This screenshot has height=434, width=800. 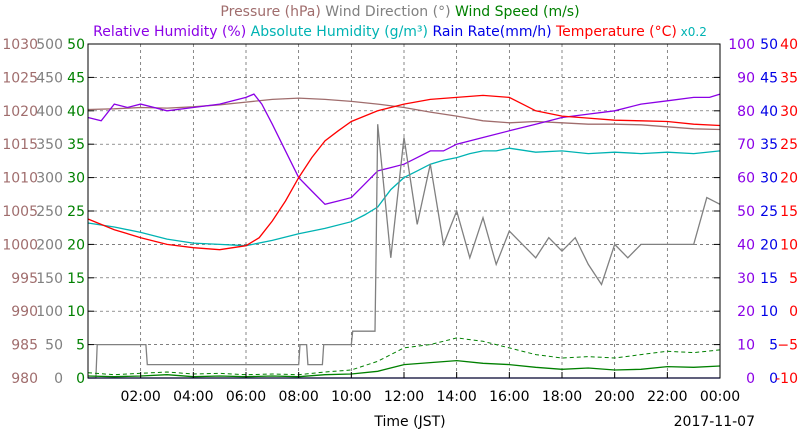 I want to click on left-tick-label-wind_direction: 200, so click(x=49, y=245).